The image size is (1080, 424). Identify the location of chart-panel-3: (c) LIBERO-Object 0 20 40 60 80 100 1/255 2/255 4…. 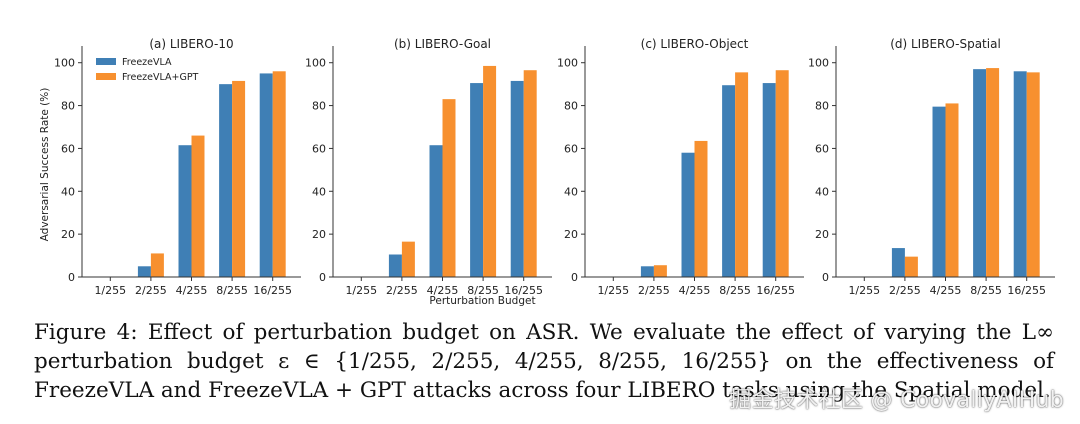
(680, 167).